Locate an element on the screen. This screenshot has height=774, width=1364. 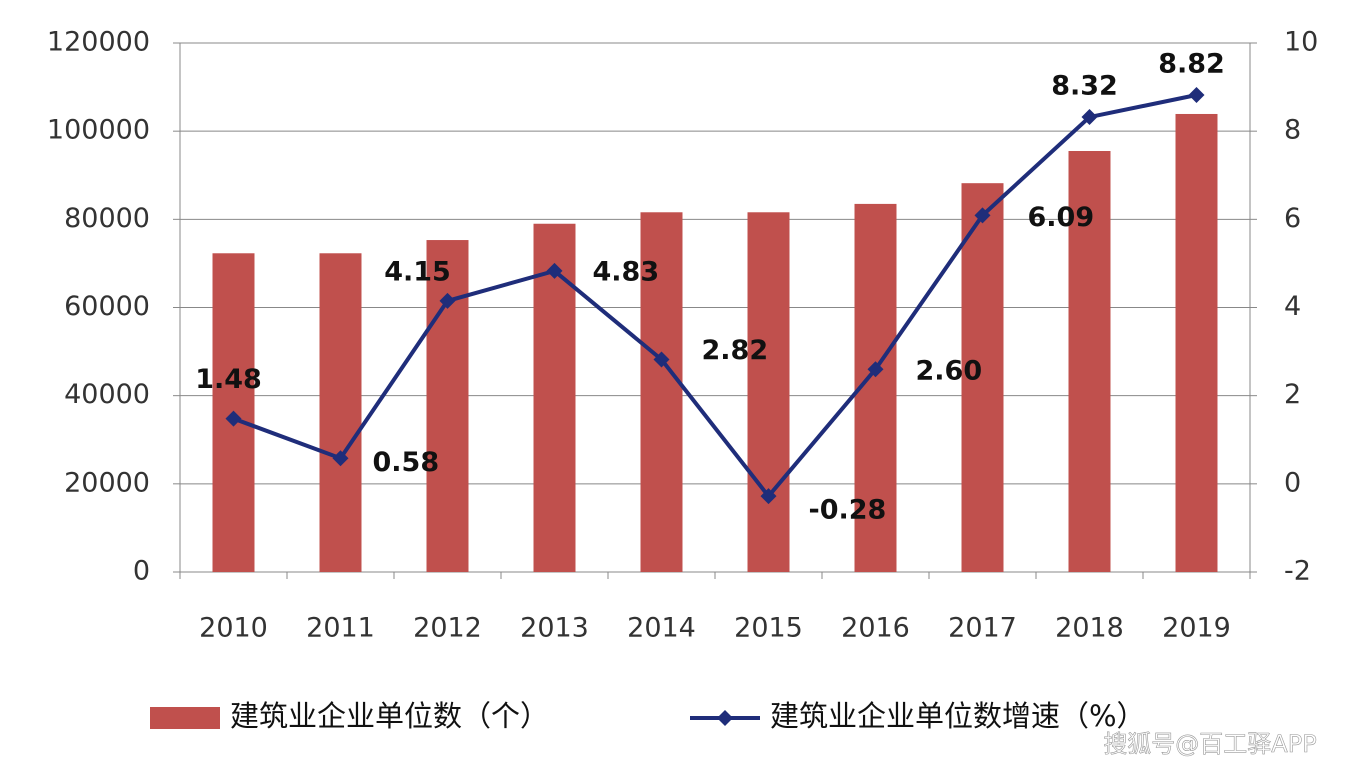
y-tick-label: 60000 is located at coordinates (107, 306).